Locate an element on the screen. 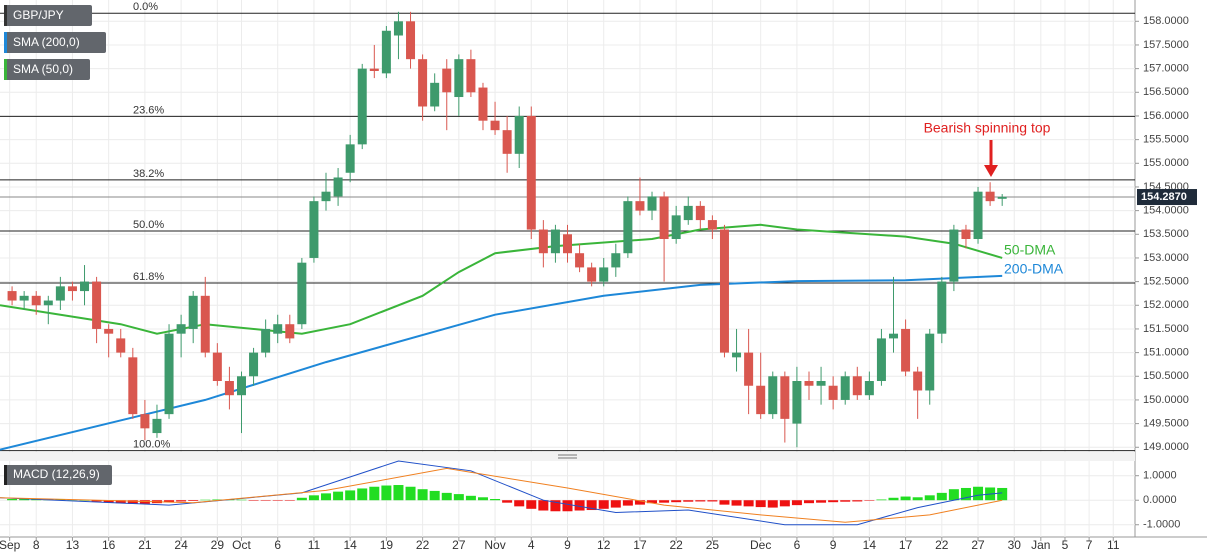 This screenshot has width=1207, height=555. y-tick-label: 152.5000 is located at coordinates (1166, 282).